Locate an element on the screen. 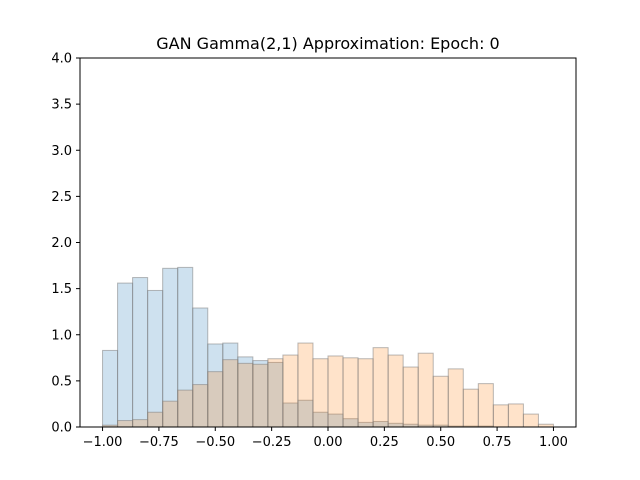  x-tick-label: 0.25 is located at coordinates (384, 442).